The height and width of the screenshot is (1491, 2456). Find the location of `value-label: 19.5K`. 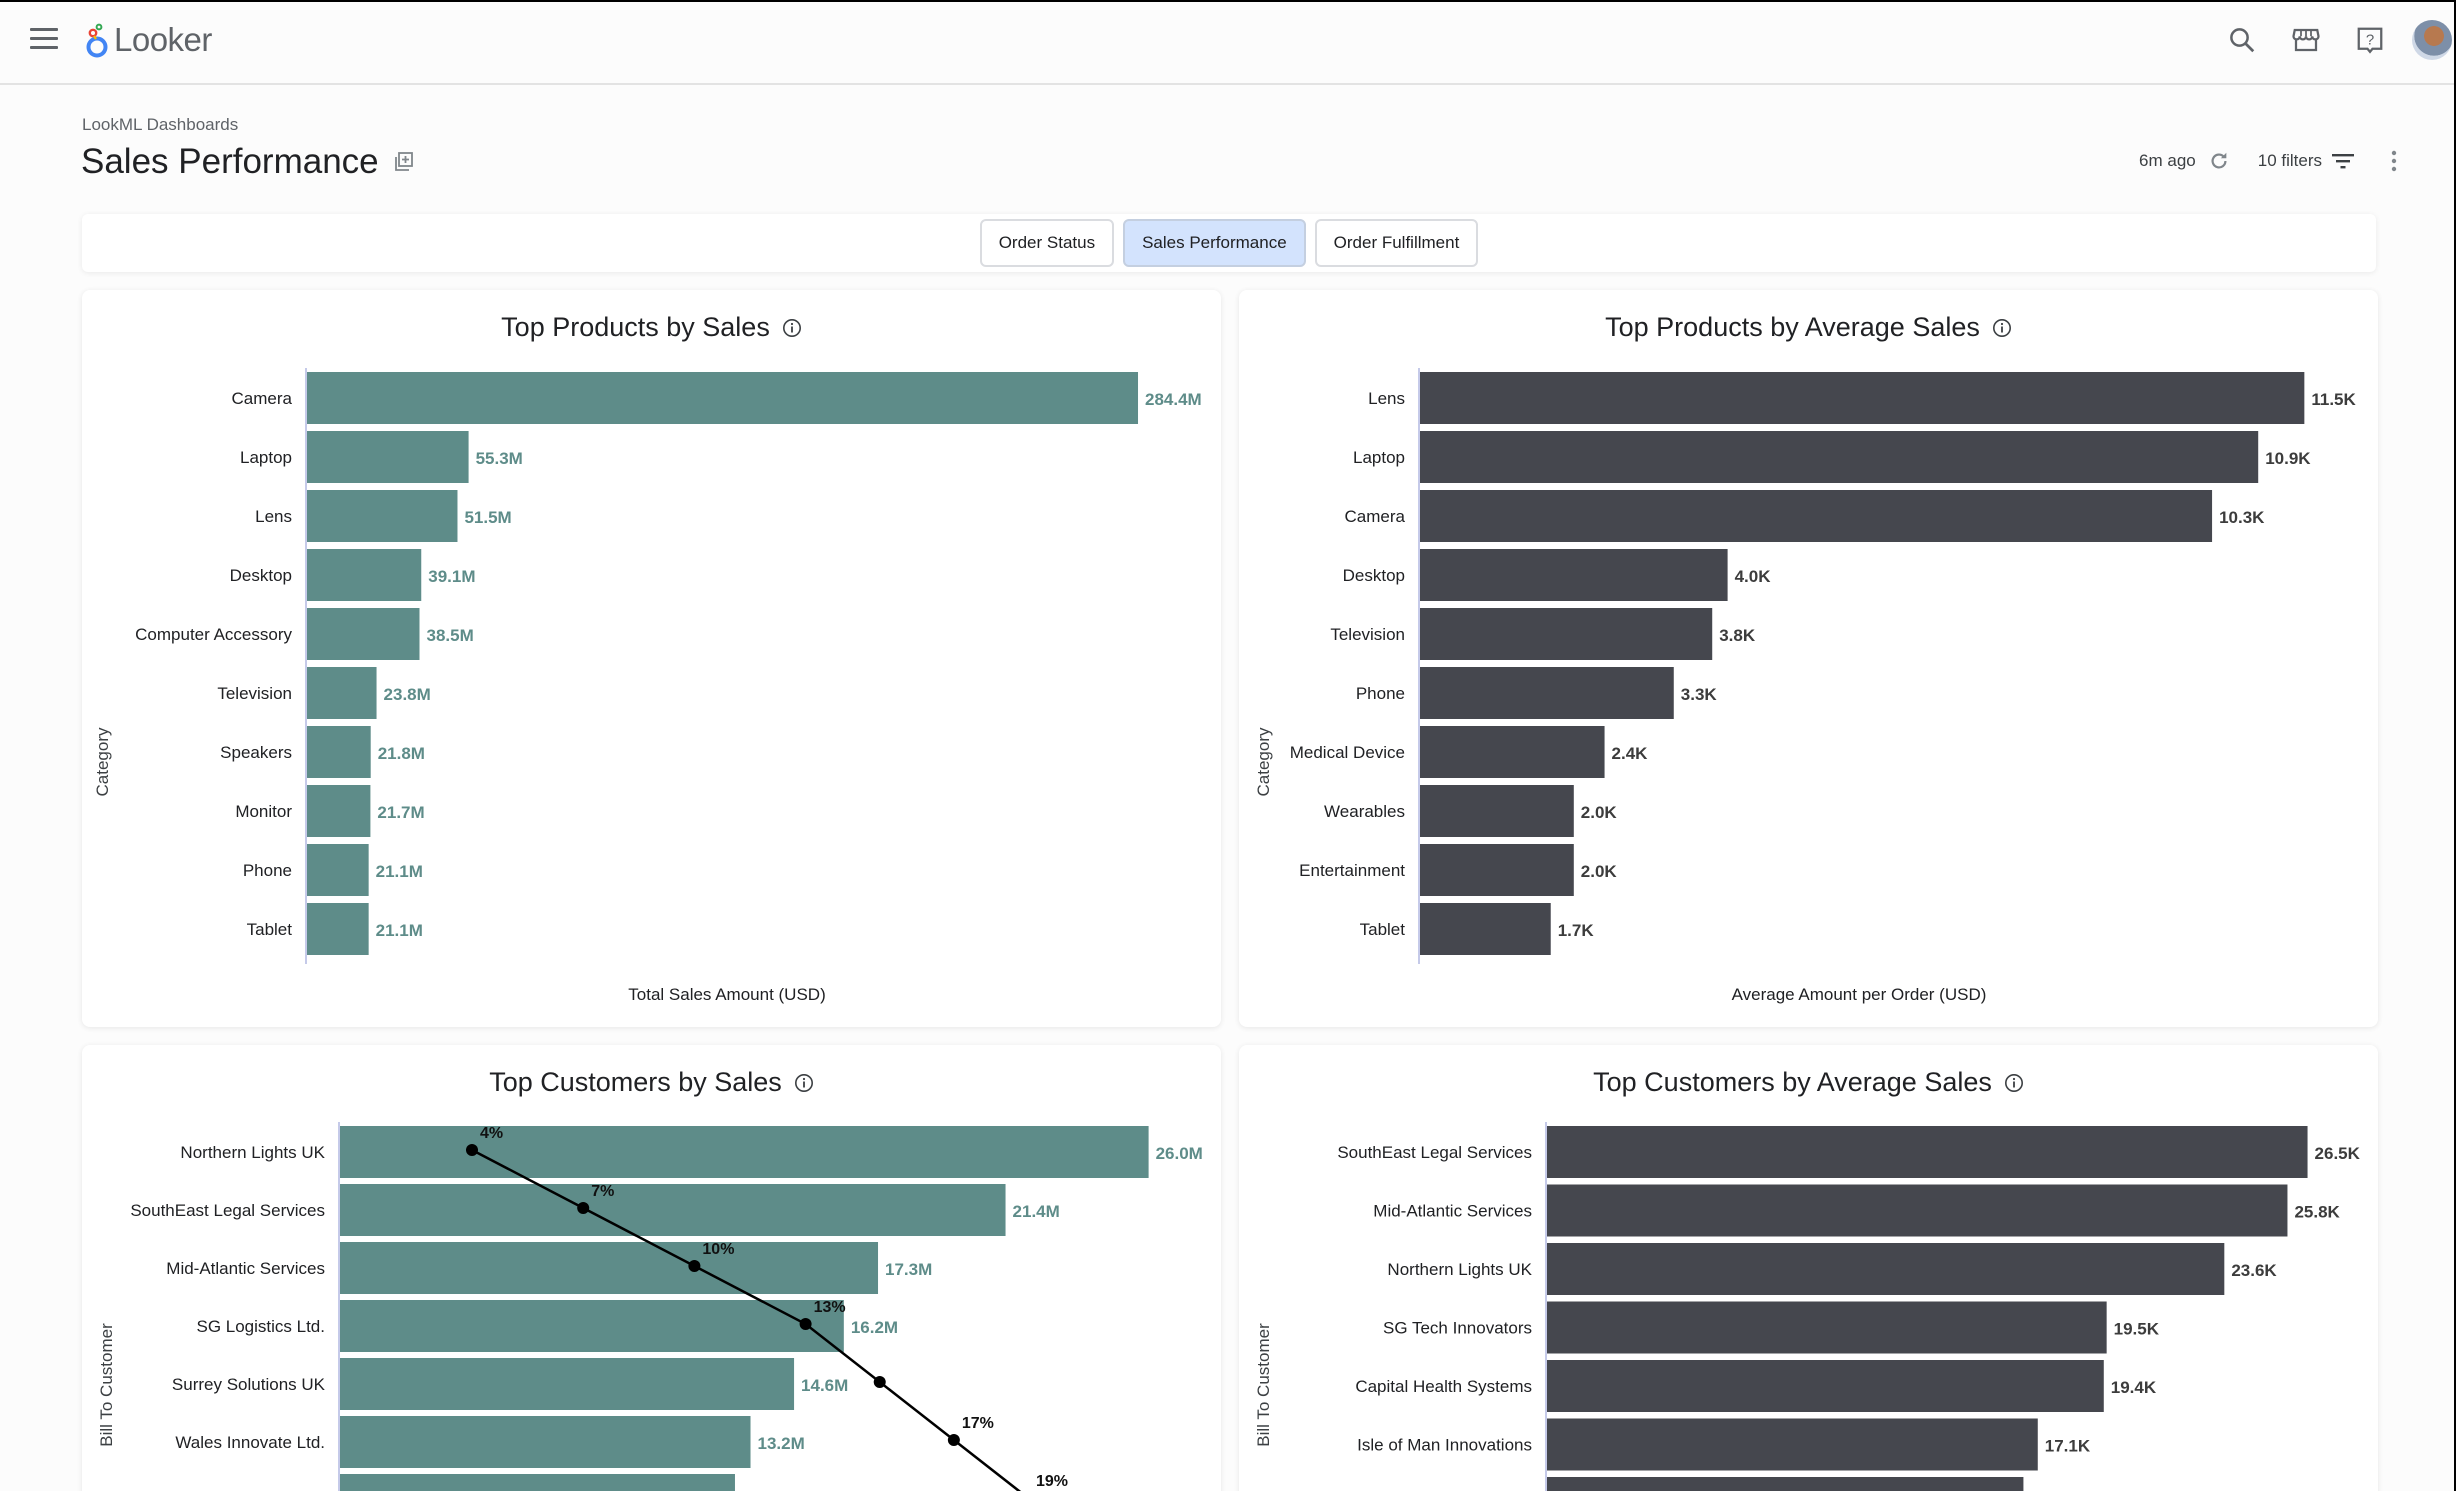

value-label: 19.5K is located at coordinates (2137, 1329).